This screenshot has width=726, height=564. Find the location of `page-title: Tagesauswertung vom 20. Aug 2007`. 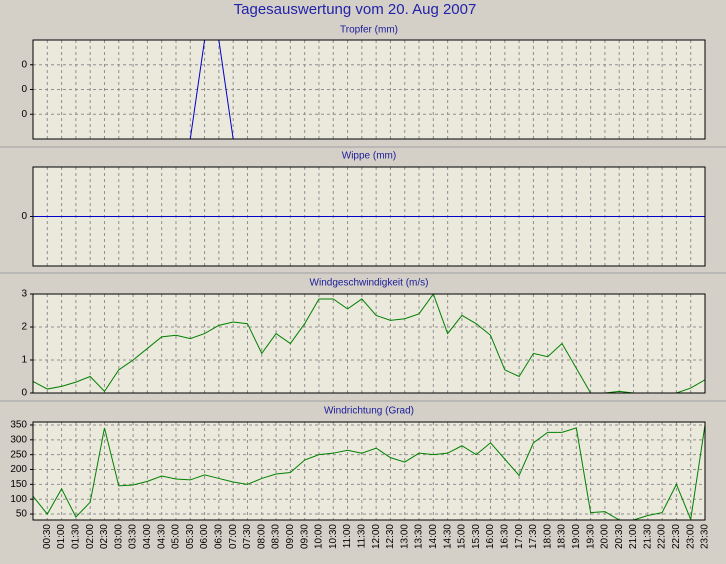

page-title: Tagesauswertung vom 20. Aug 2007 is located at coordinates (355, 9).